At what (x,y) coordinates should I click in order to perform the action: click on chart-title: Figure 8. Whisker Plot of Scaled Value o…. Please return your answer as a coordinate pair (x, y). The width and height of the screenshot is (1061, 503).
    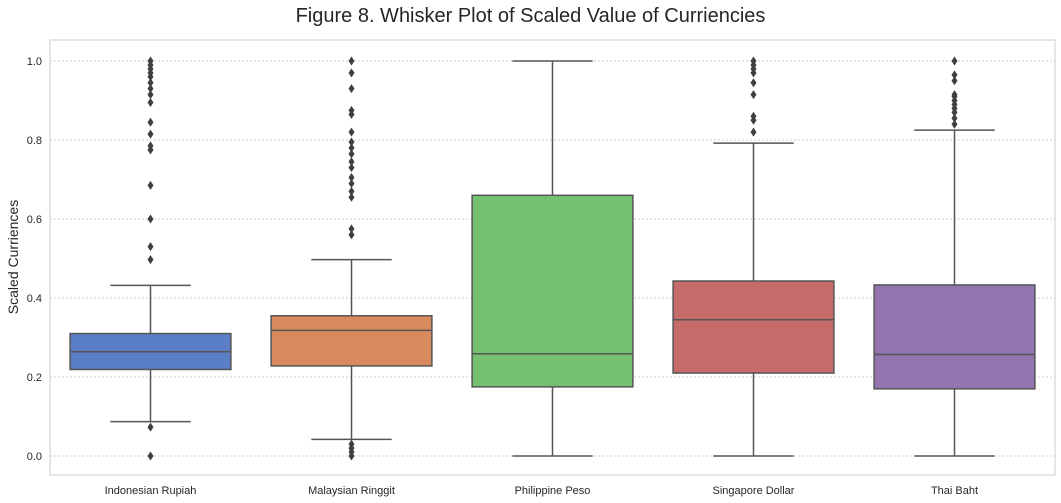
    Looking at the image, I should click on (530, 16).